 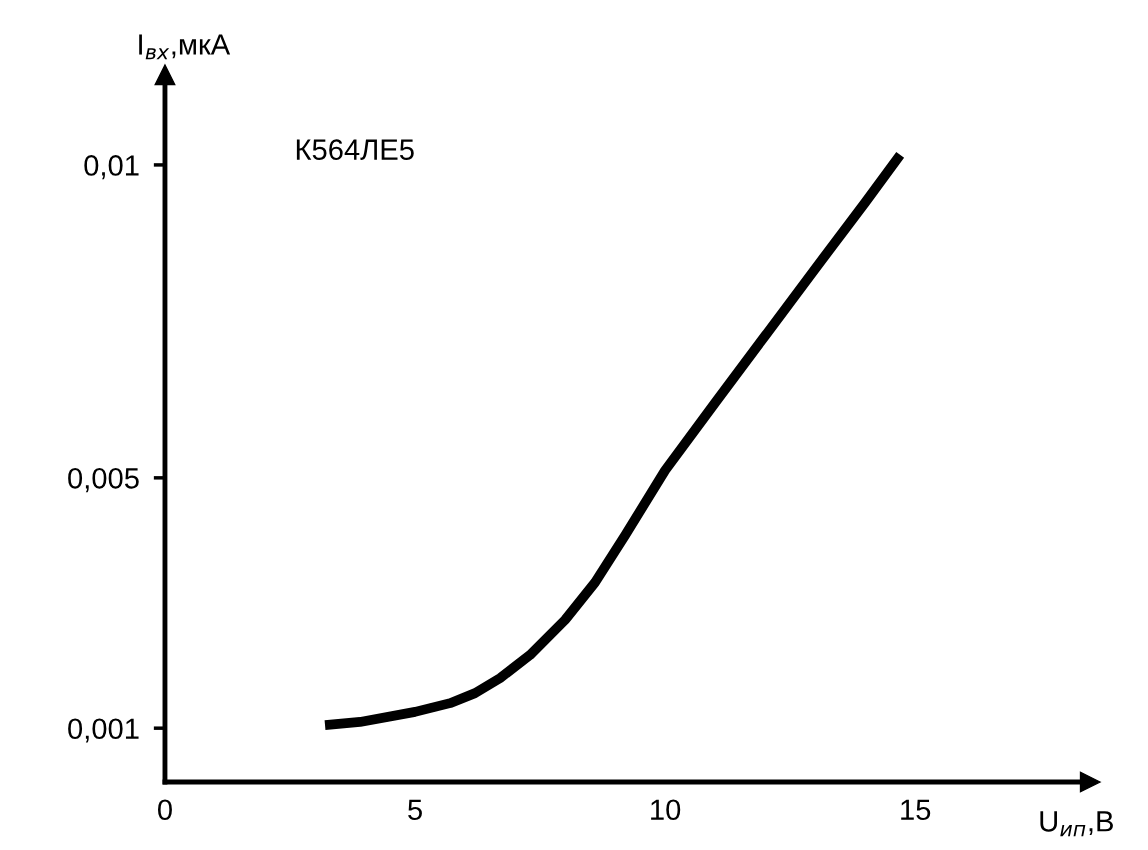 What do you see at coordinates (103, 480) in the screenshot?
I see `y-tick-label: 0,005` at bounding box center [103, 480].